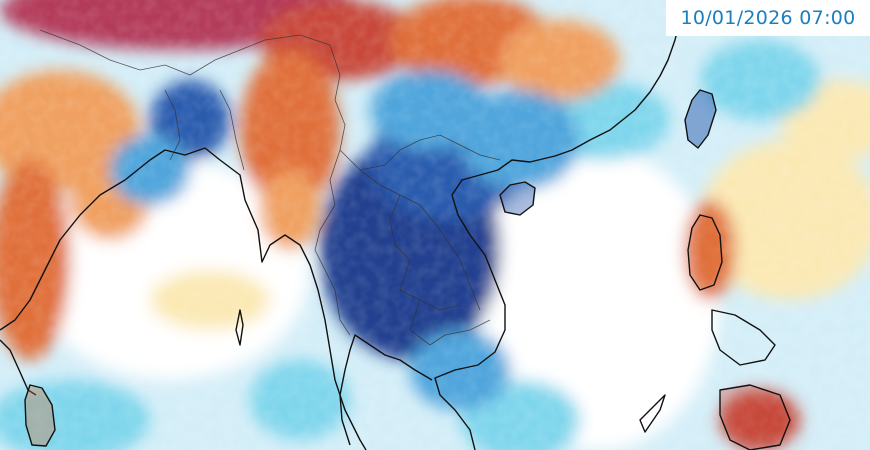  What do you see at coordinates (40, 415) in the screenshot?
I see `island-sri-lanka` at bounding box center [40, 415].